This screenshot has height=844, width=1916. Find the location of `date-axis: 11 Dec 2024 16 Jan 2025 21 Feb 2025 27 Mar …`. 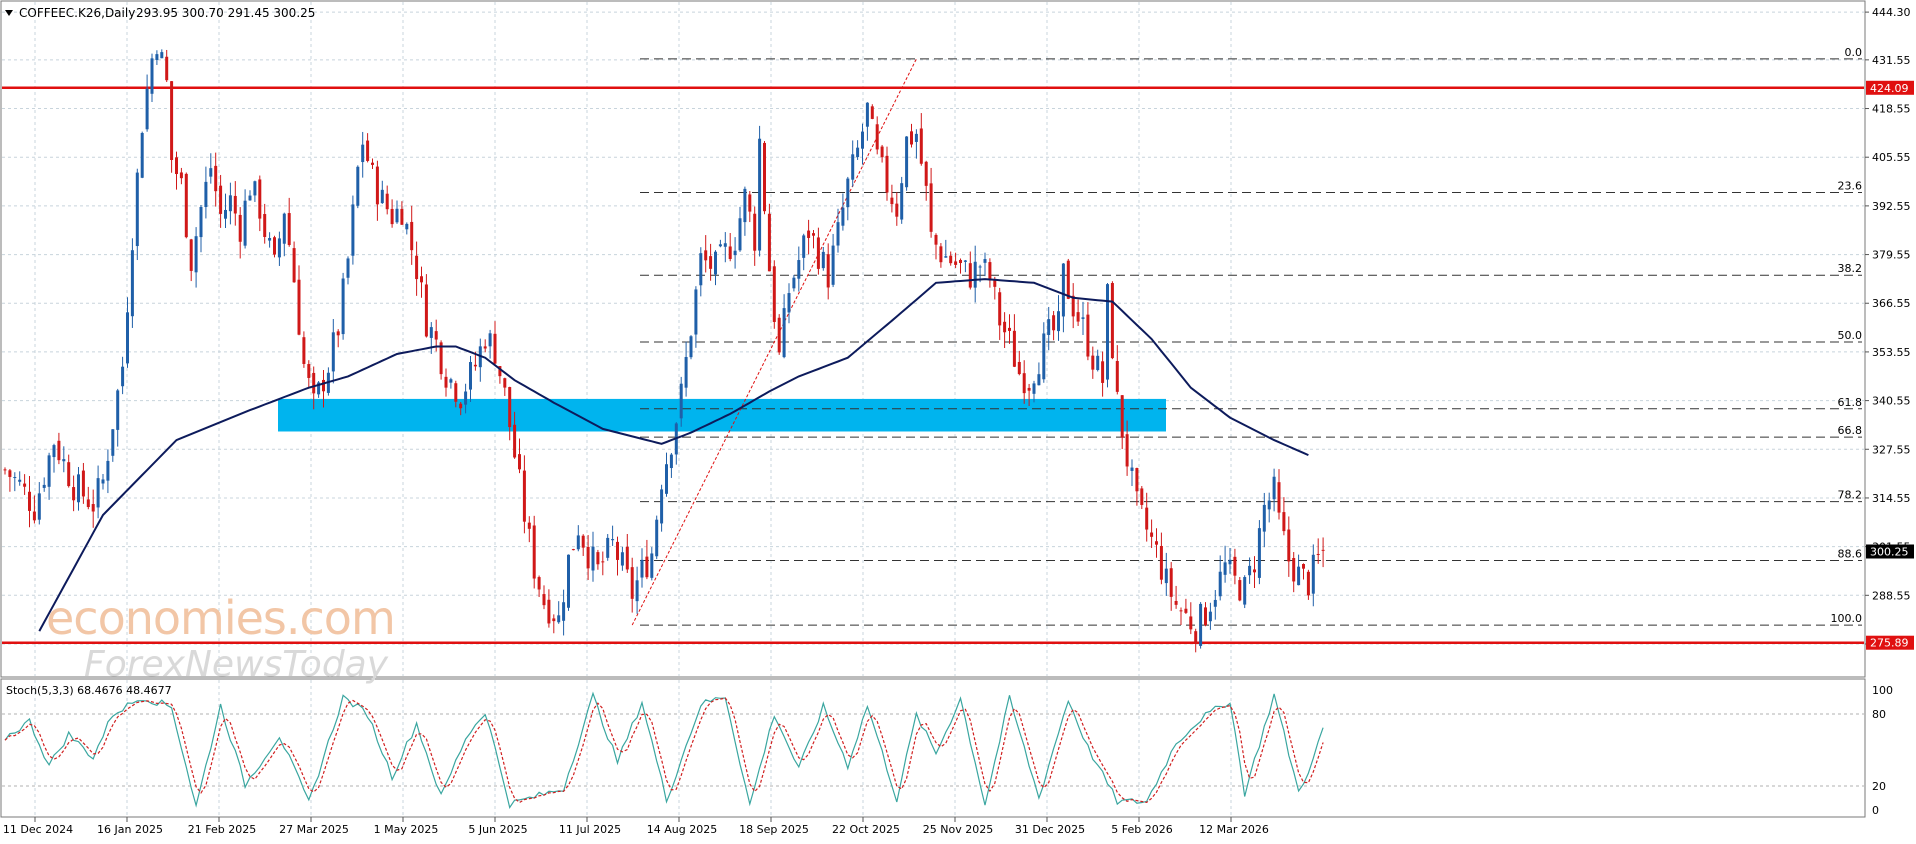

date-axis: 11 Dec 2024 16 Jan 2025 21 Feb 2025 27 Mar … is located at coordinates (636, 826).